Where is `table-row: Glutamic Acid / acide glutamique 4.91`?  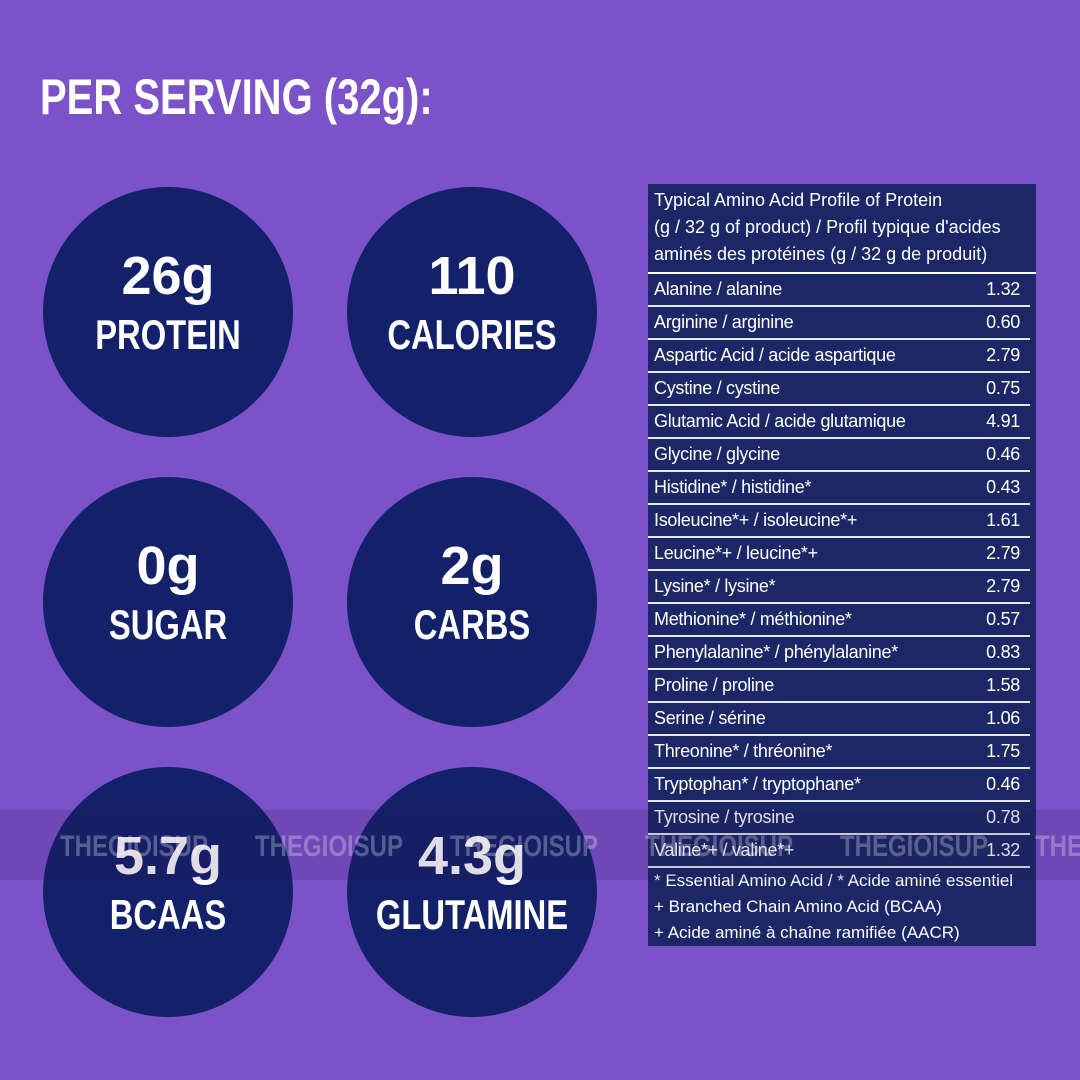 table-row: Glutamic Acid / acide glutamique 4.91 is located at coordinates (839, 422).